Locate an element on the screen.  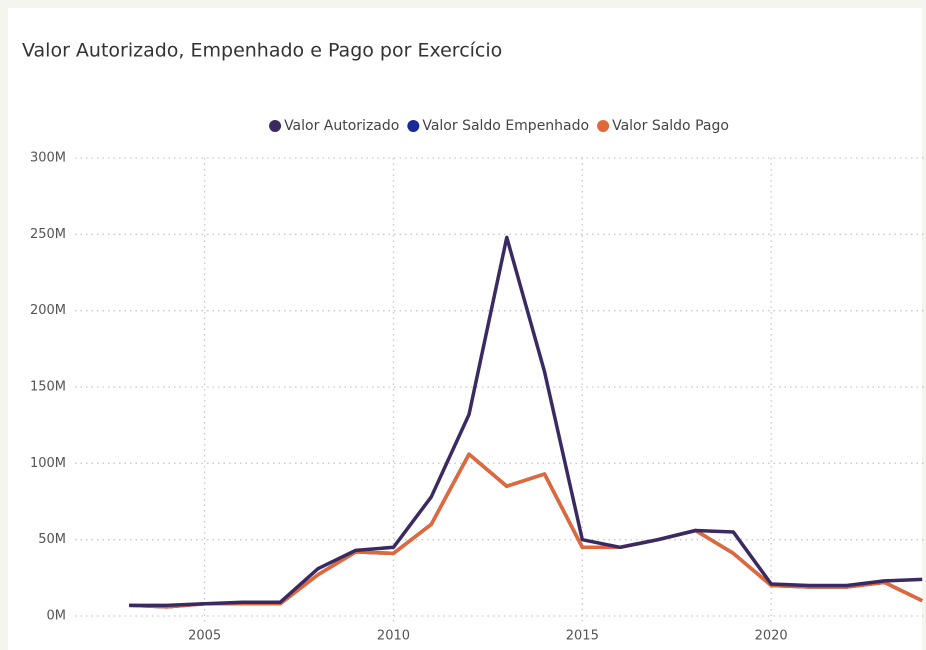
y-tick-label: 250M is located at coordinates (48, 234).